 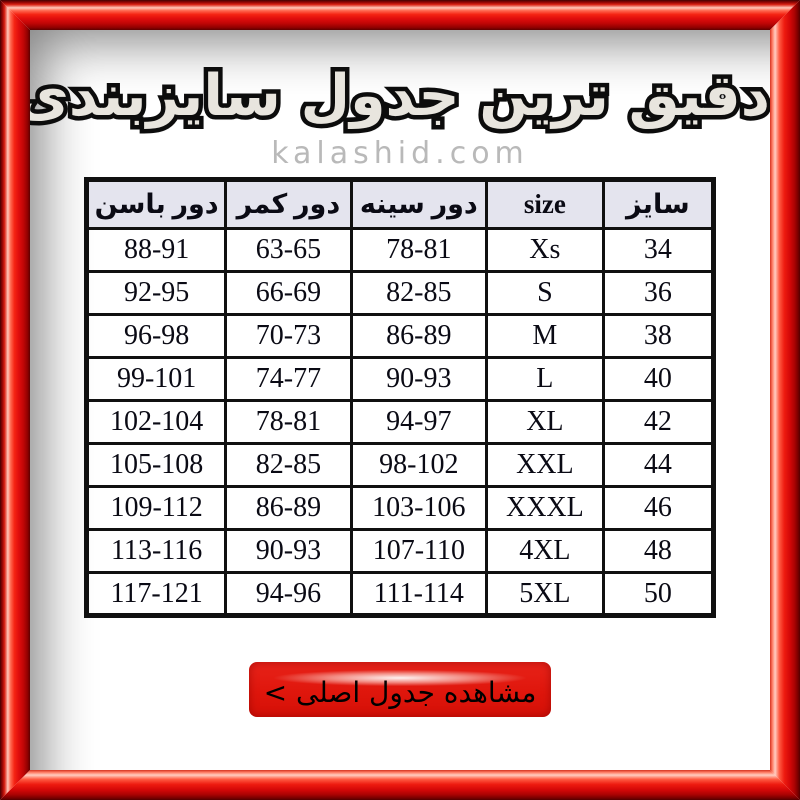 I want to click on frame-border-top, so click(x=400, y=15).